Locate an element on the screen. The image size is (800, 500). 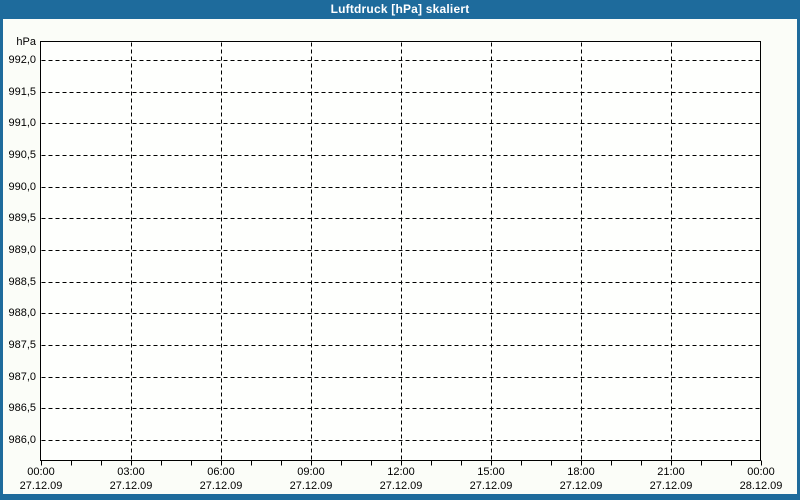
window-titlebar: Luftdruck [hPa] skaliert is located at coordinates (400, 9).